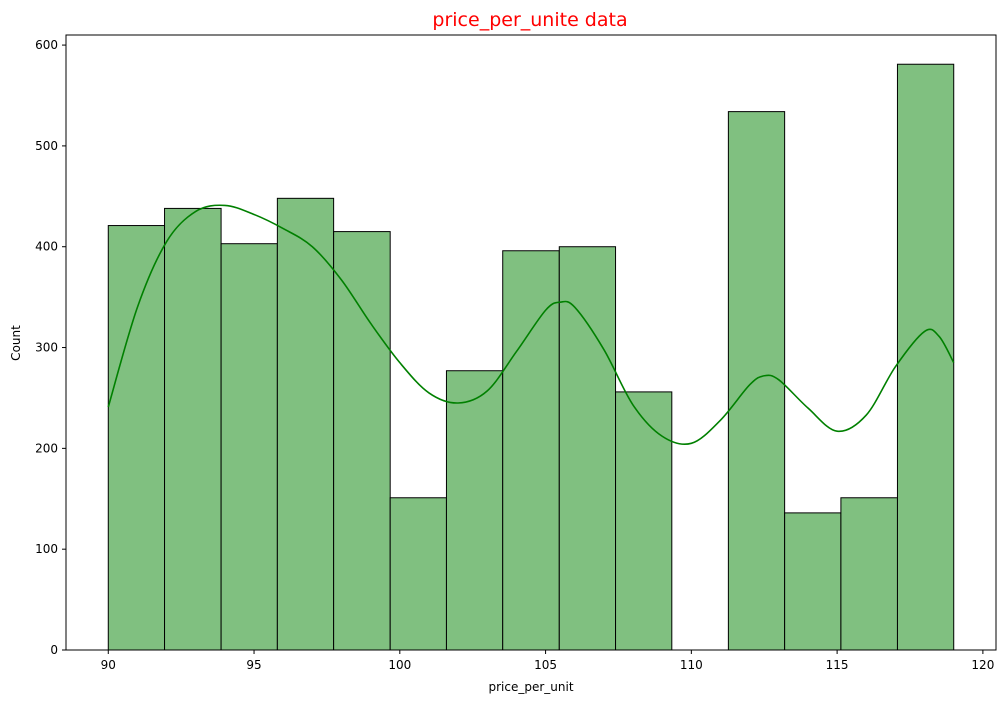  Describe the element at coordinates (46, 448) in the screenshot. I see `y-tick-label: 200` at that location.